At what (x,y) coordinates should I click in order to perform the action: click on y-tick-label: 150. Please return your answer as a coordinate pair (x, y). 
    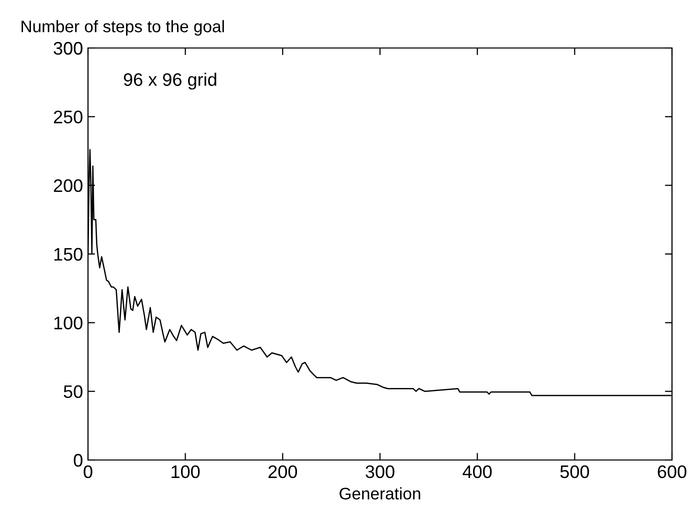
    Looking at the image, I should click on (68, 254).